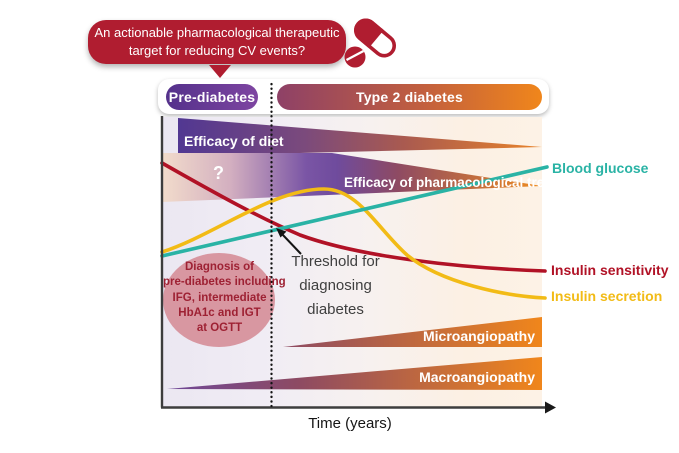  I want to click on pill-icon, so click(370, 43).